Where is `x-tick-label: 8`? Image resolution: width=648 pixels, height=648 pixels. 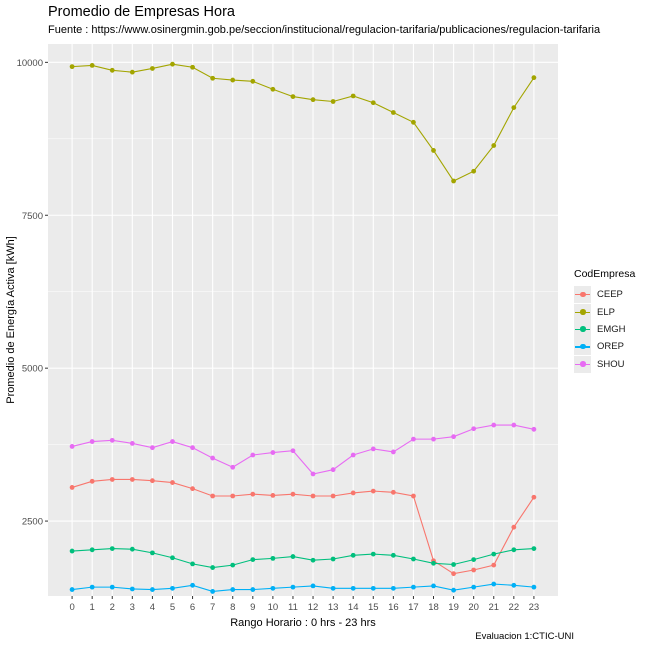 x-tick-label: 8 is located at coordinates (232, 607).